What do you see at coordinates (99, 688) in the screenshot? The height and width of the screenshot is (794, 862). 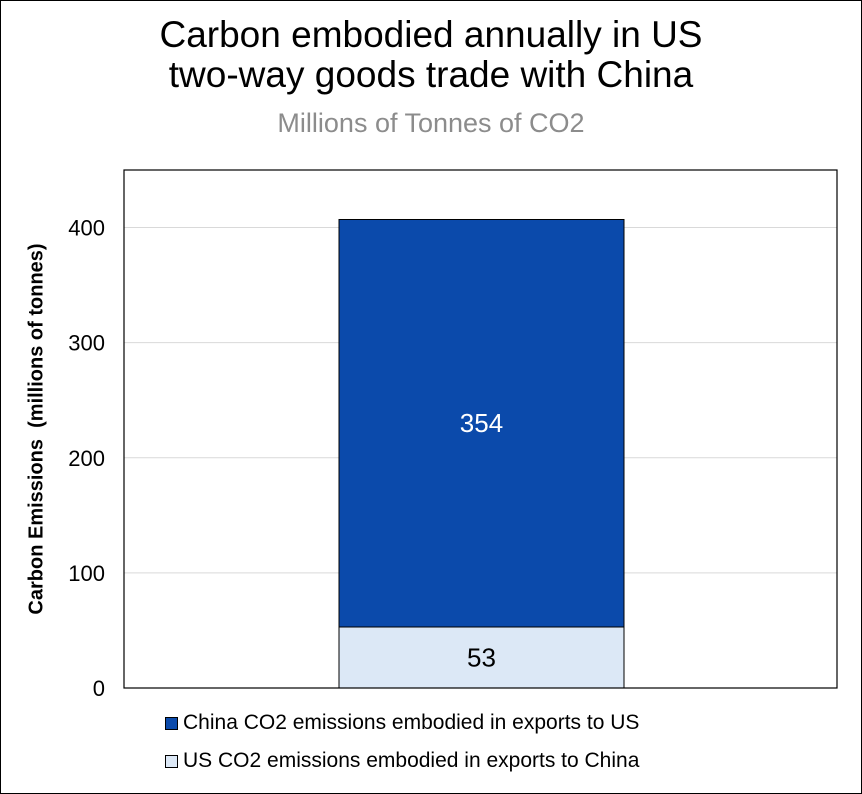 I see `y-tick-label-0: 0` at bounding box center [99, 688].